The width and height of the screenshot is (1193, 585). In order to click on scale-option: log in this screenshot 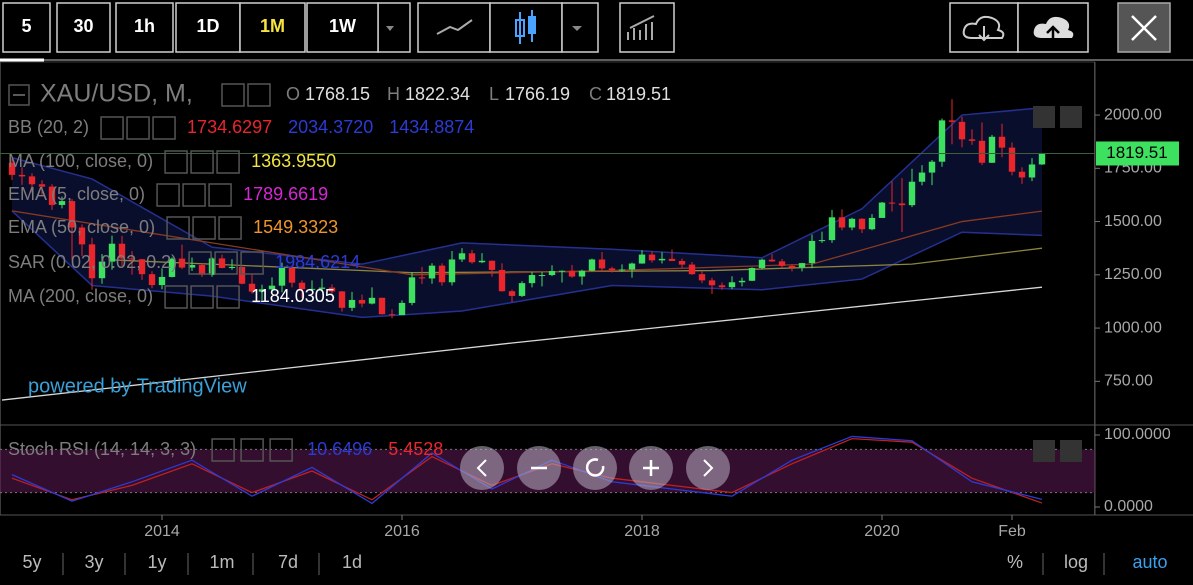, I will do `click(1076, 562)`.